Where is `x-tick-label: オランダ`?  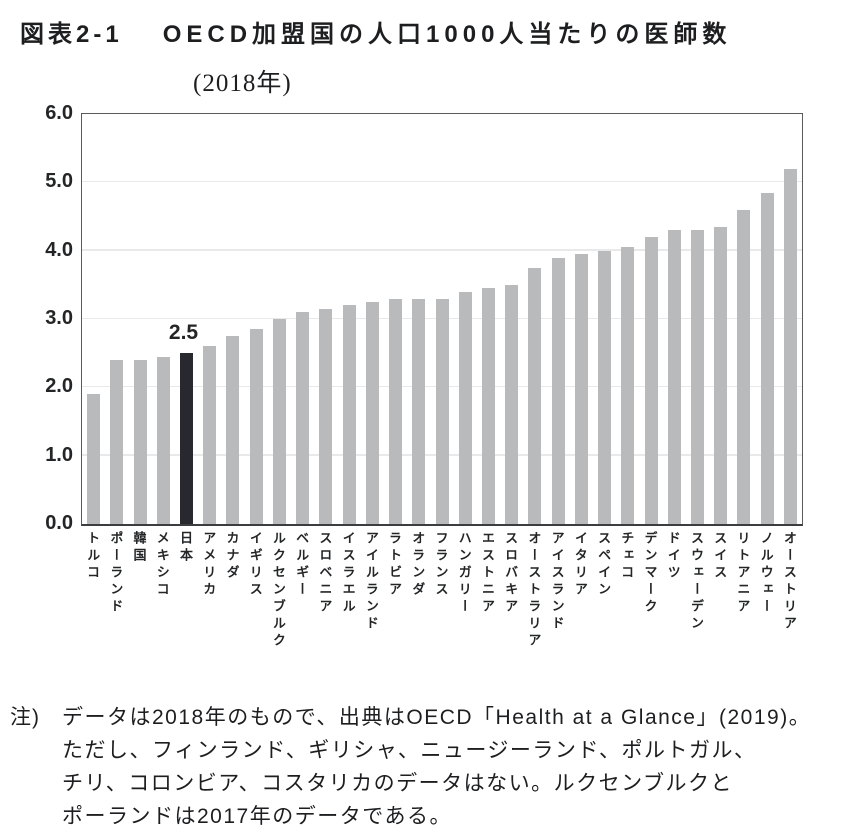
x-tick-label: オランダ is located at coordinates (417, 567).